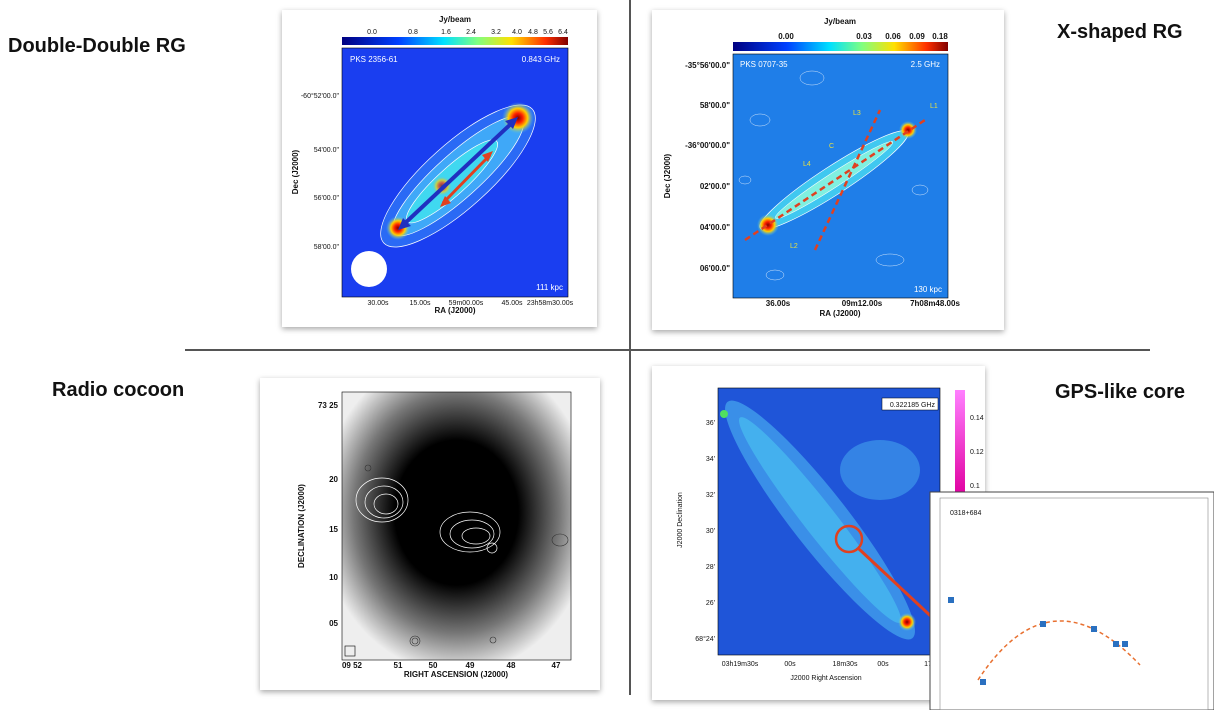 This screenshot has height=710, width=1214. Describe the element at coordinates (864, 36) in the screenshot. I see `colorbar-tick: 0.03` at that location.